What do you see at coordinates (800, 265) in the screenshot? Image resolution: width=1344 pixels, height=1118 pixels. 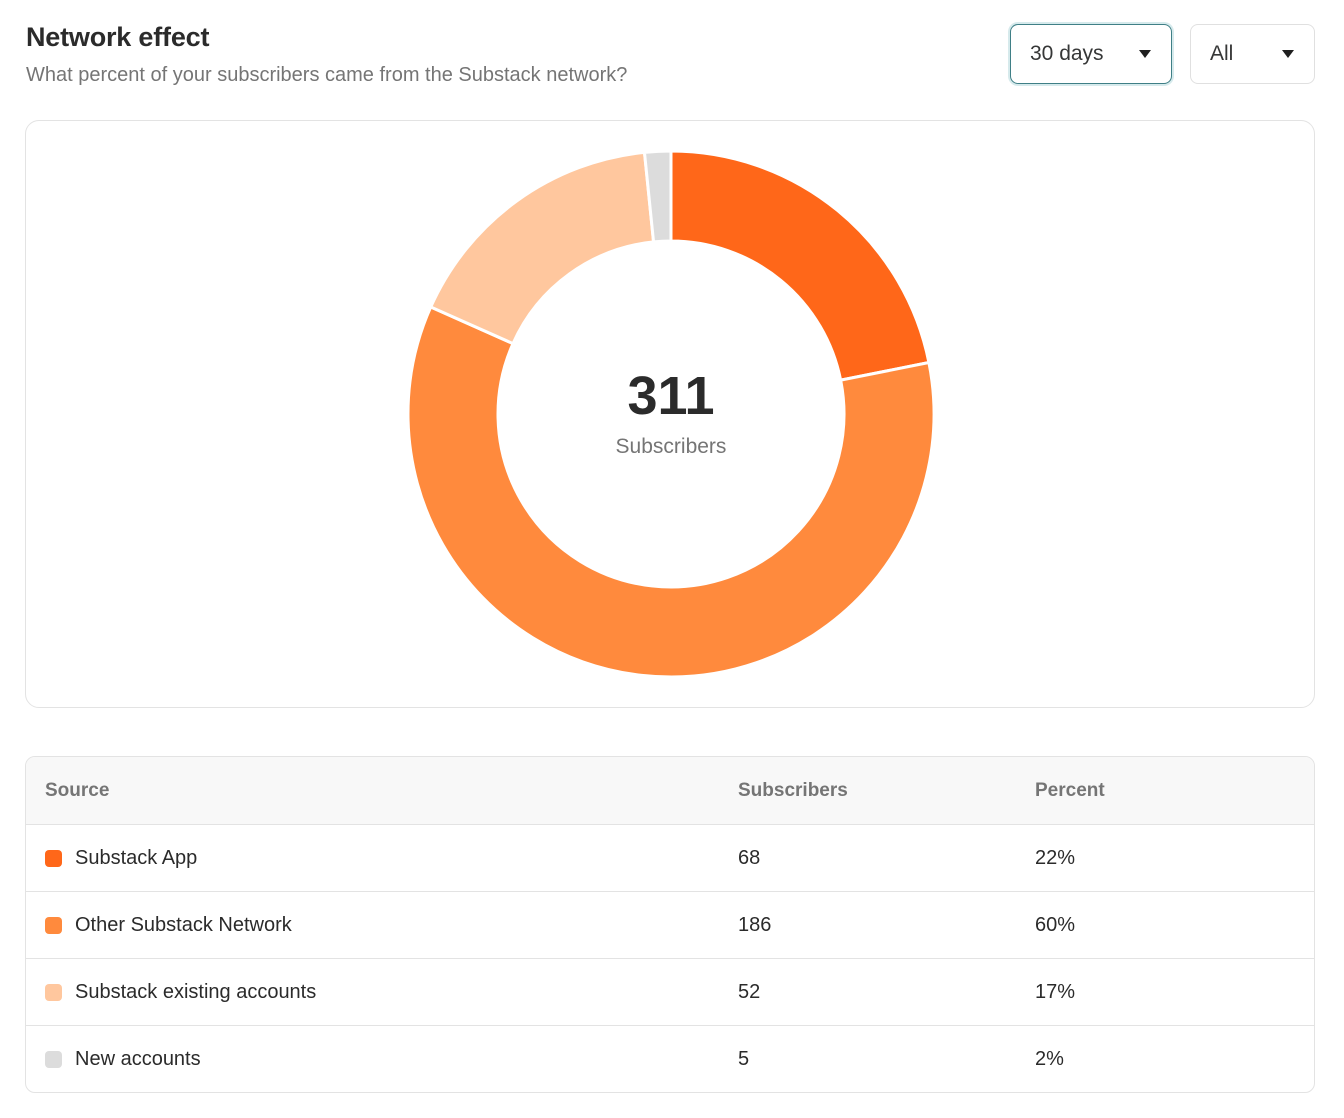 I see `slice-substack-app` at bounding box center [800, 265].